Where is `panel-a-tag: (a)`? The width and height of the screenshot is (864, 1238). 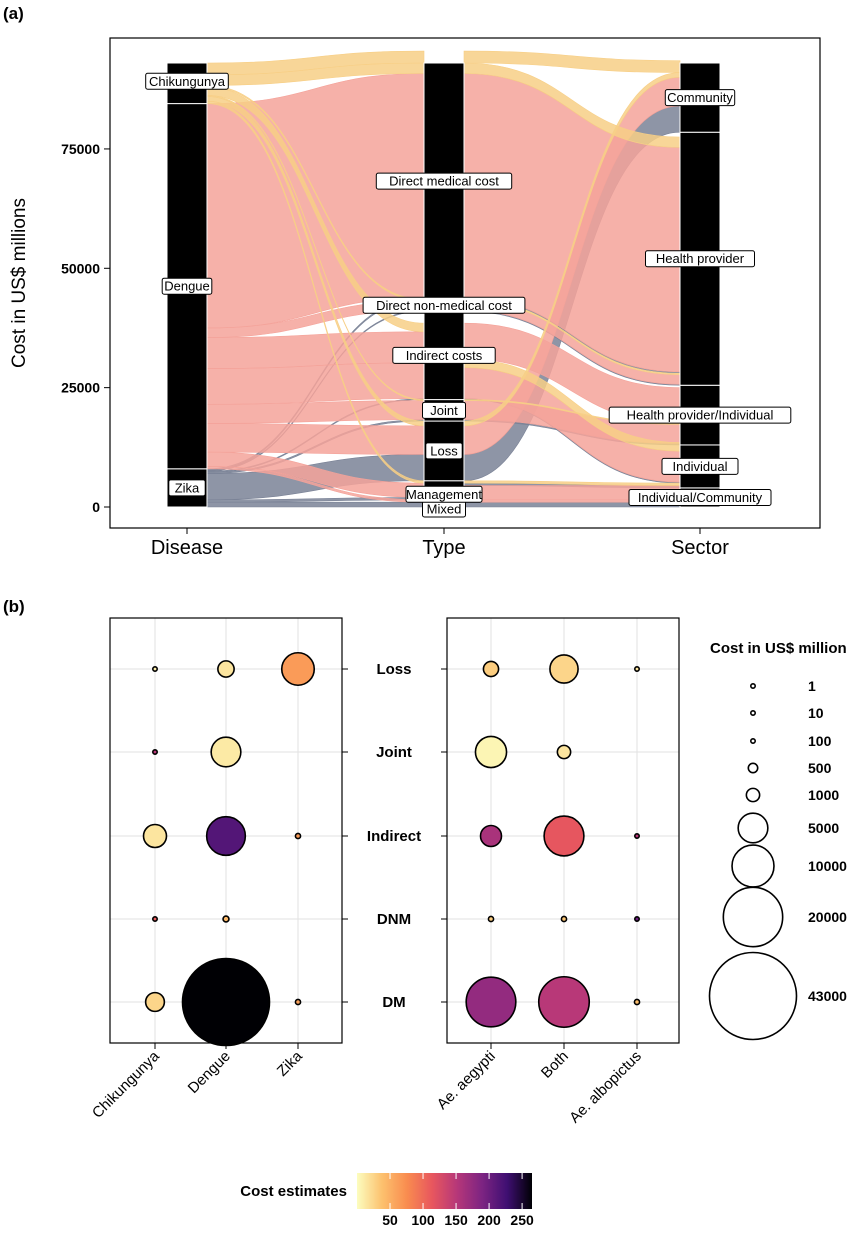
panel-a-tag: (a) is located at coordinates (13, 13).